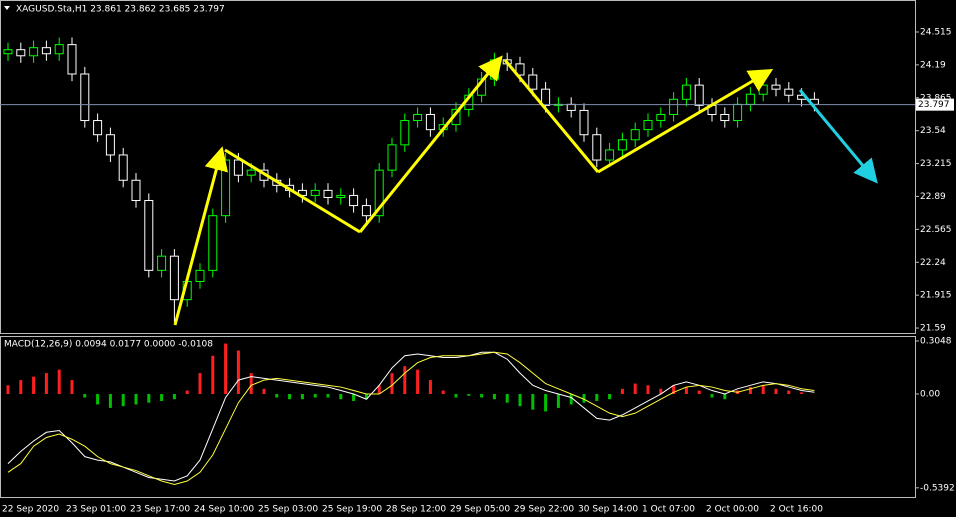 This screenshot has width=956, height=517. I want to click on x-tick-label: 29 Sep 22:00, so click(544, 510).